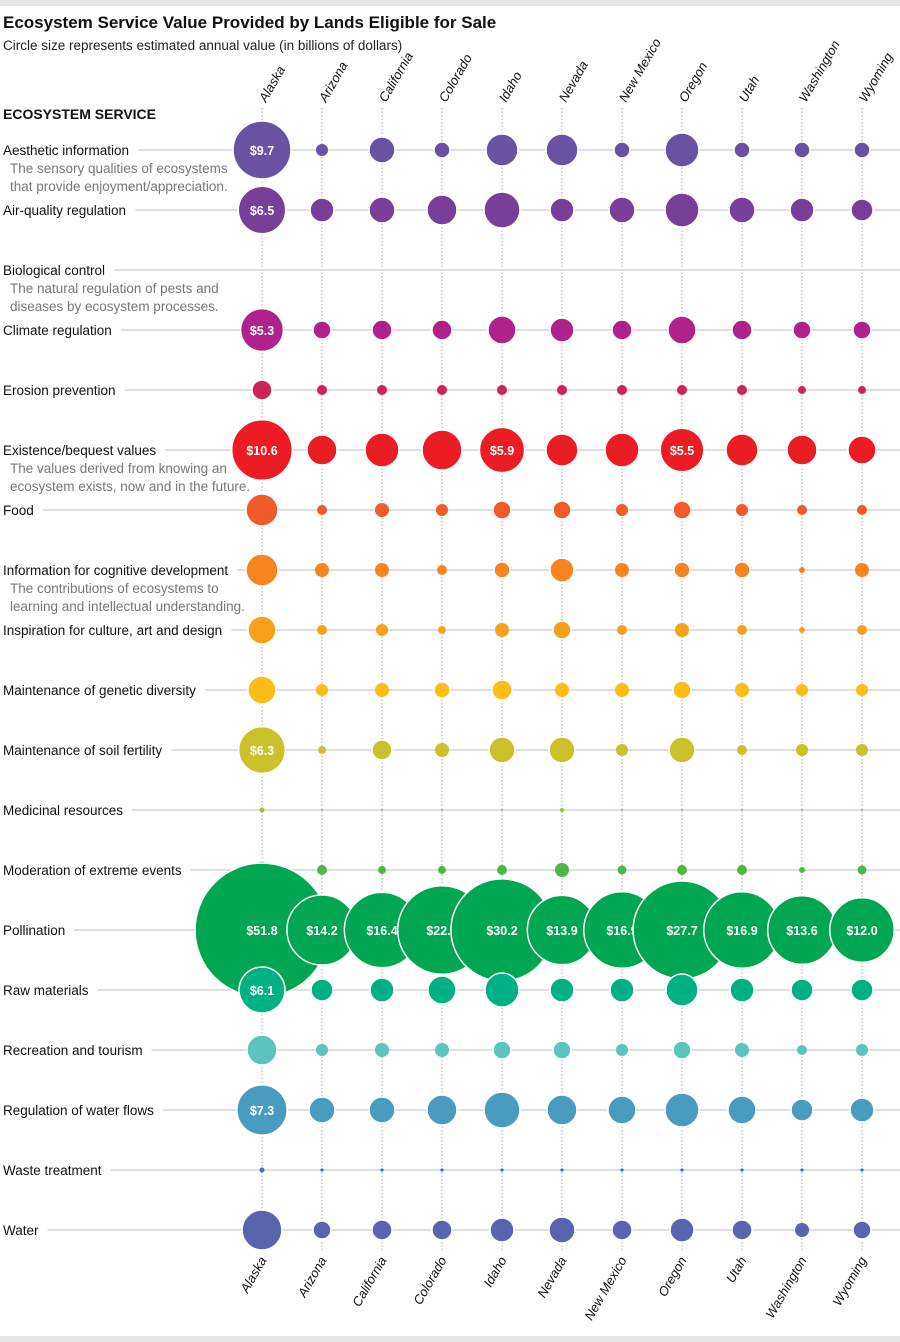 This screenshot has width=900, height=1342. What do you see at coordinates (672, 1276) in the screenshot?
I see `column-label-bottom: Oregon` at bounding box center [672, 1276].